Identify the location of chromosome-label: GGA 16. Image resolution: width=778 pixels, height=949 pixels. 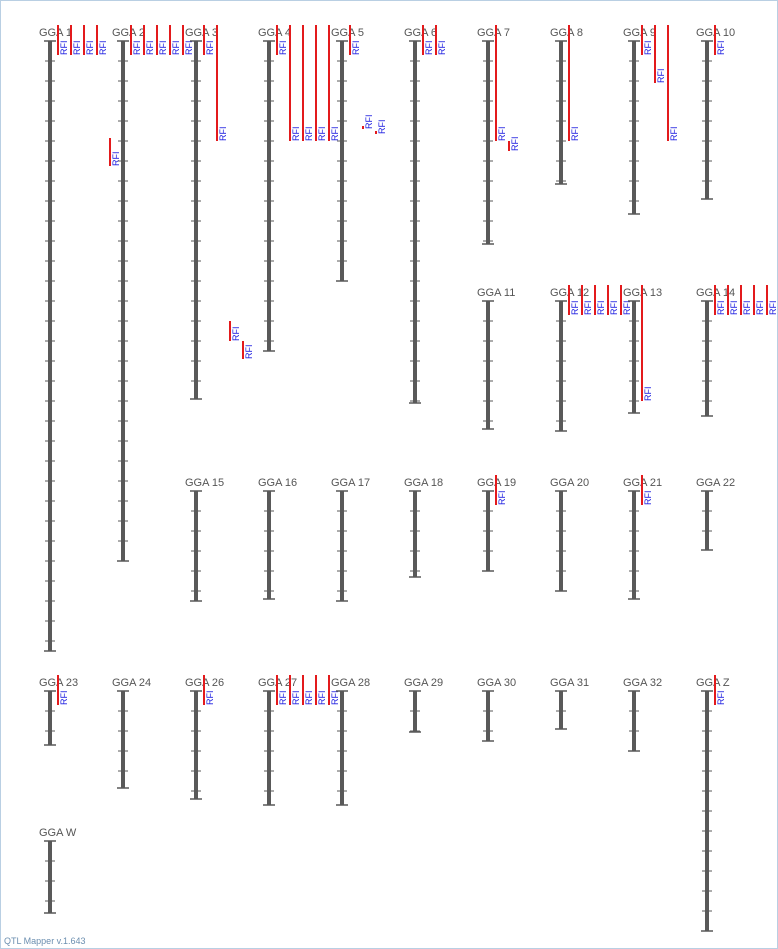
(277, 483).